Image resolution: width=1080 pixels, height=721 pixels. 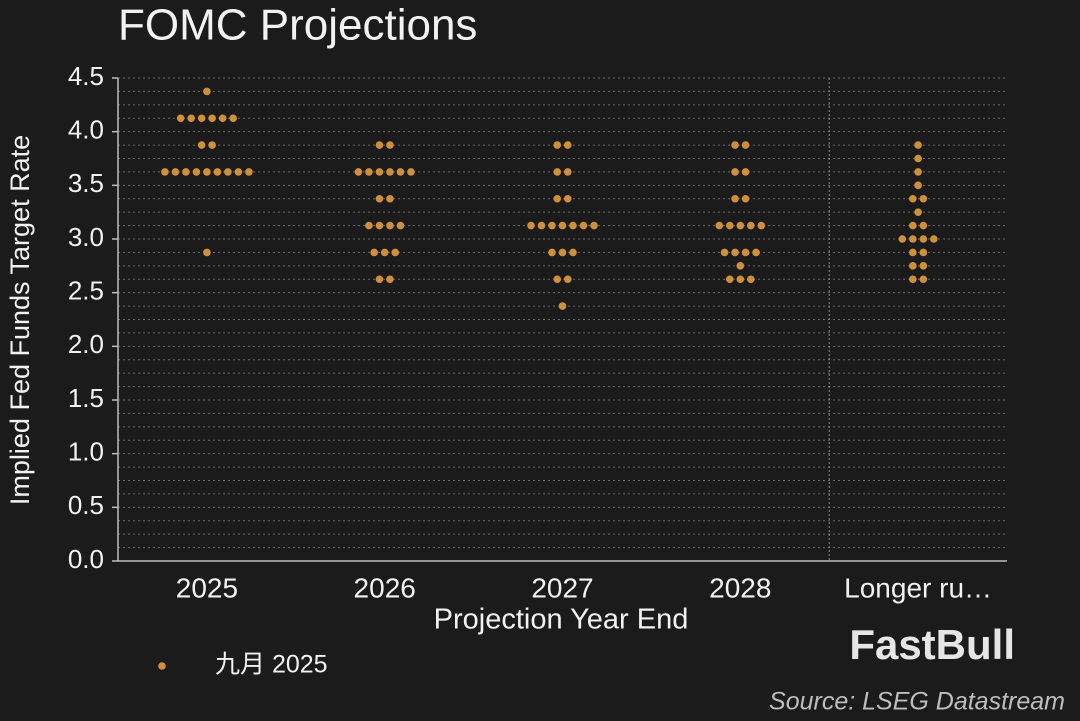 What do you see at coordinates (86, 291) in the screenshot?
I see `y-tick-label: 2.5` at bounding box center [86, 291].